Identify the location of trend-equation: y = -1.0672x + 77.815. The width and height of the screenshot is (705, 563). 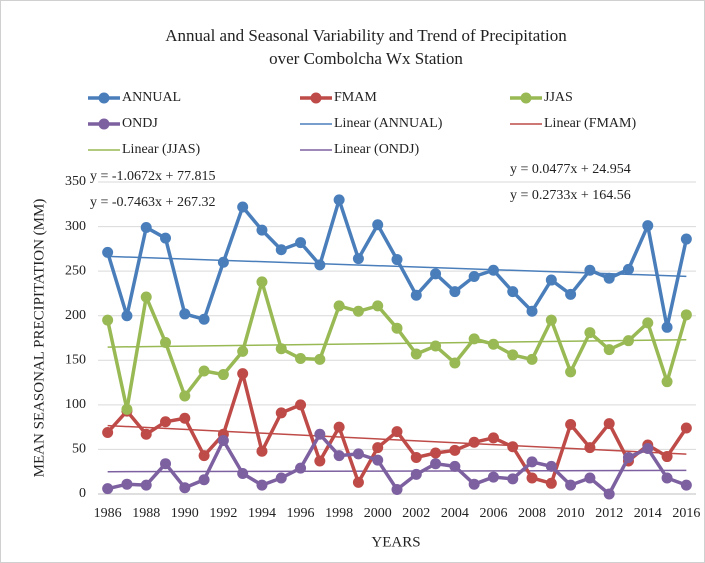
(152, 176).